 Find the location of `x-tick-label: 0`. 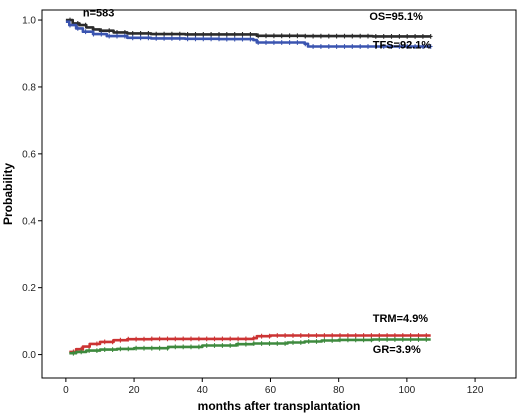

x-tick-label: 0 is located at coordinates (66, 390).